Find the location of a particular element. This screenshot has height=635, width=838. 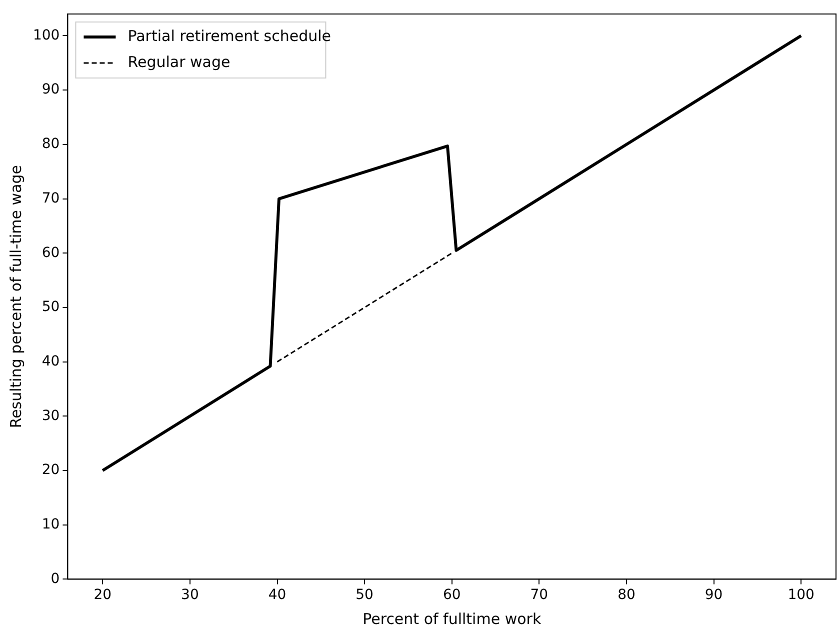

y-axis-title: Resulting percent of full-time wage is located at coordinates (15, 296).